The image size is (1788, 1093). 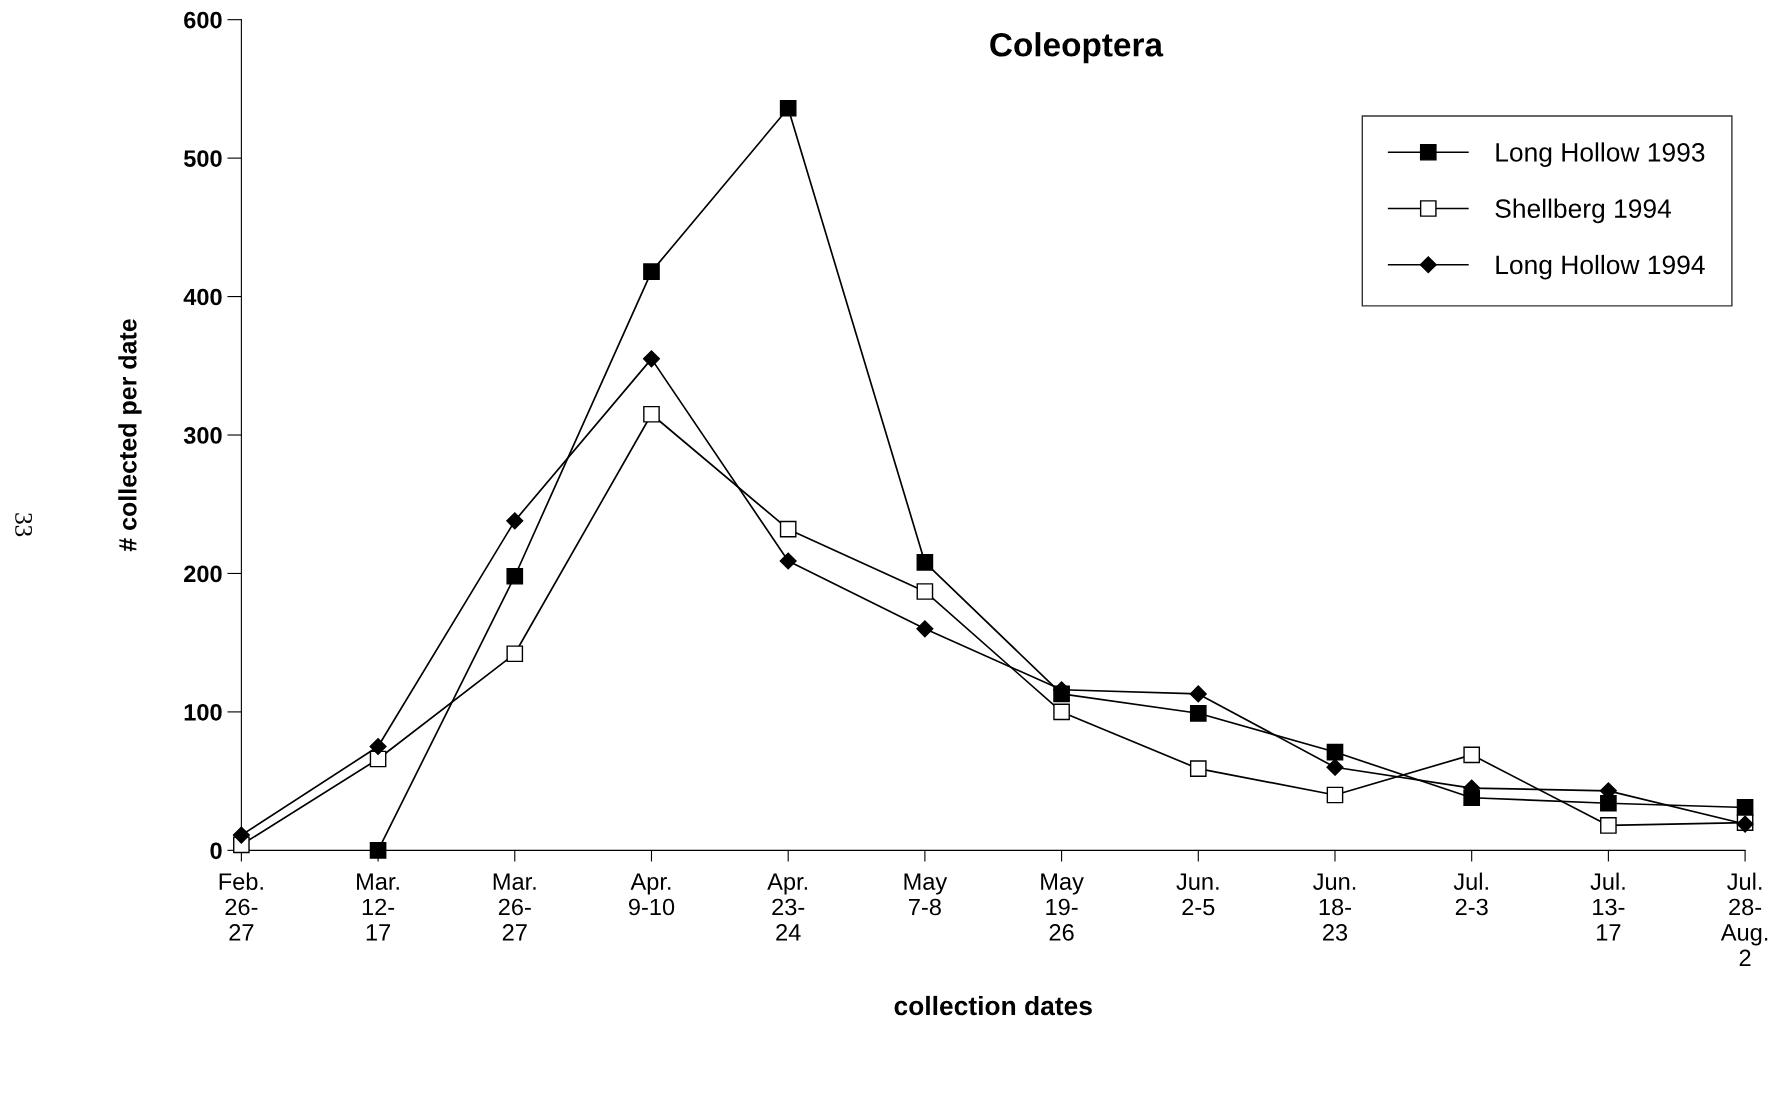 I want to click on x-tick-label: Feb. 26- 27, so click(x=241, y=906).